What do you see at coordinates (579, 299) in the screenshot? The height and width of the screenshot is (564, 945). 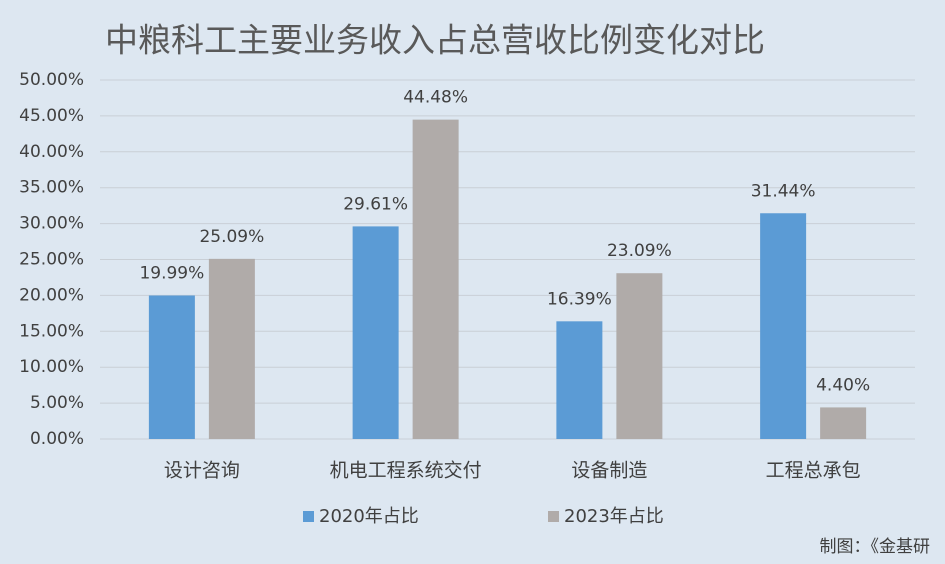 I see `value-label: 16.39%` at bounding box center [579, 299].